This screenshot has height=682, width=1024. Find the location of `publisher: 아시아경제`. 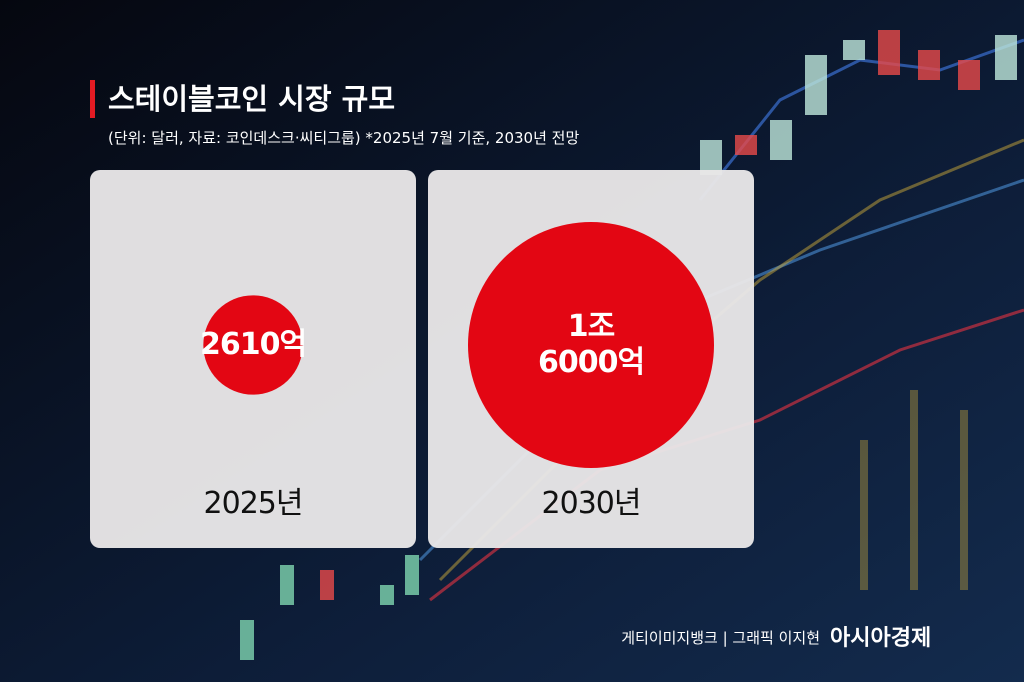

publisher: 아시아경제 is located at coordinates (880, 638).